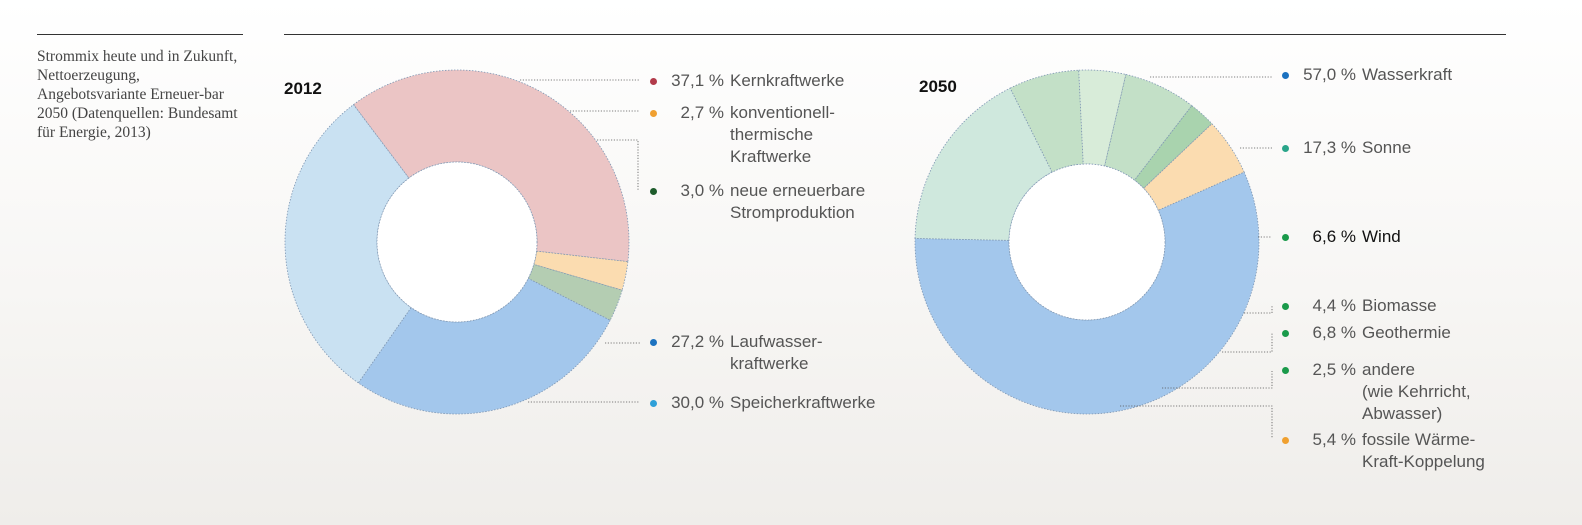 This screenshot has width=1582, height=525. Describe the element at coordinates (1387, 147) in the screenshot. I see `legend-label: Sonne` at that location.